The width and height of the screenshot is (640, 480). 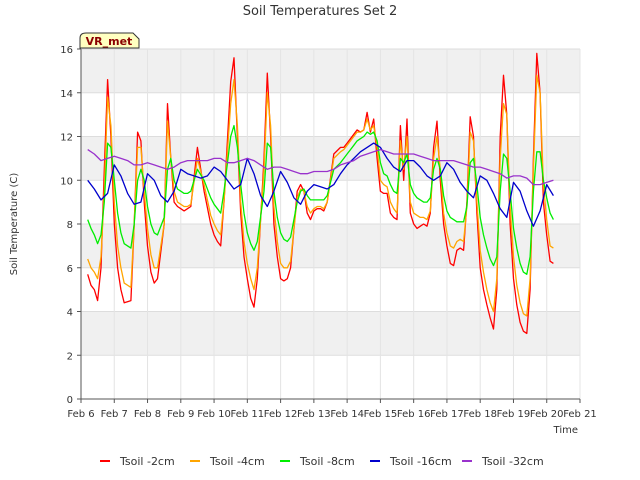 What do you see at coordinates (512, 461) in the screenshot?
I see `legend-label: Tsoil -32cm` at bounding box center [512, 461].